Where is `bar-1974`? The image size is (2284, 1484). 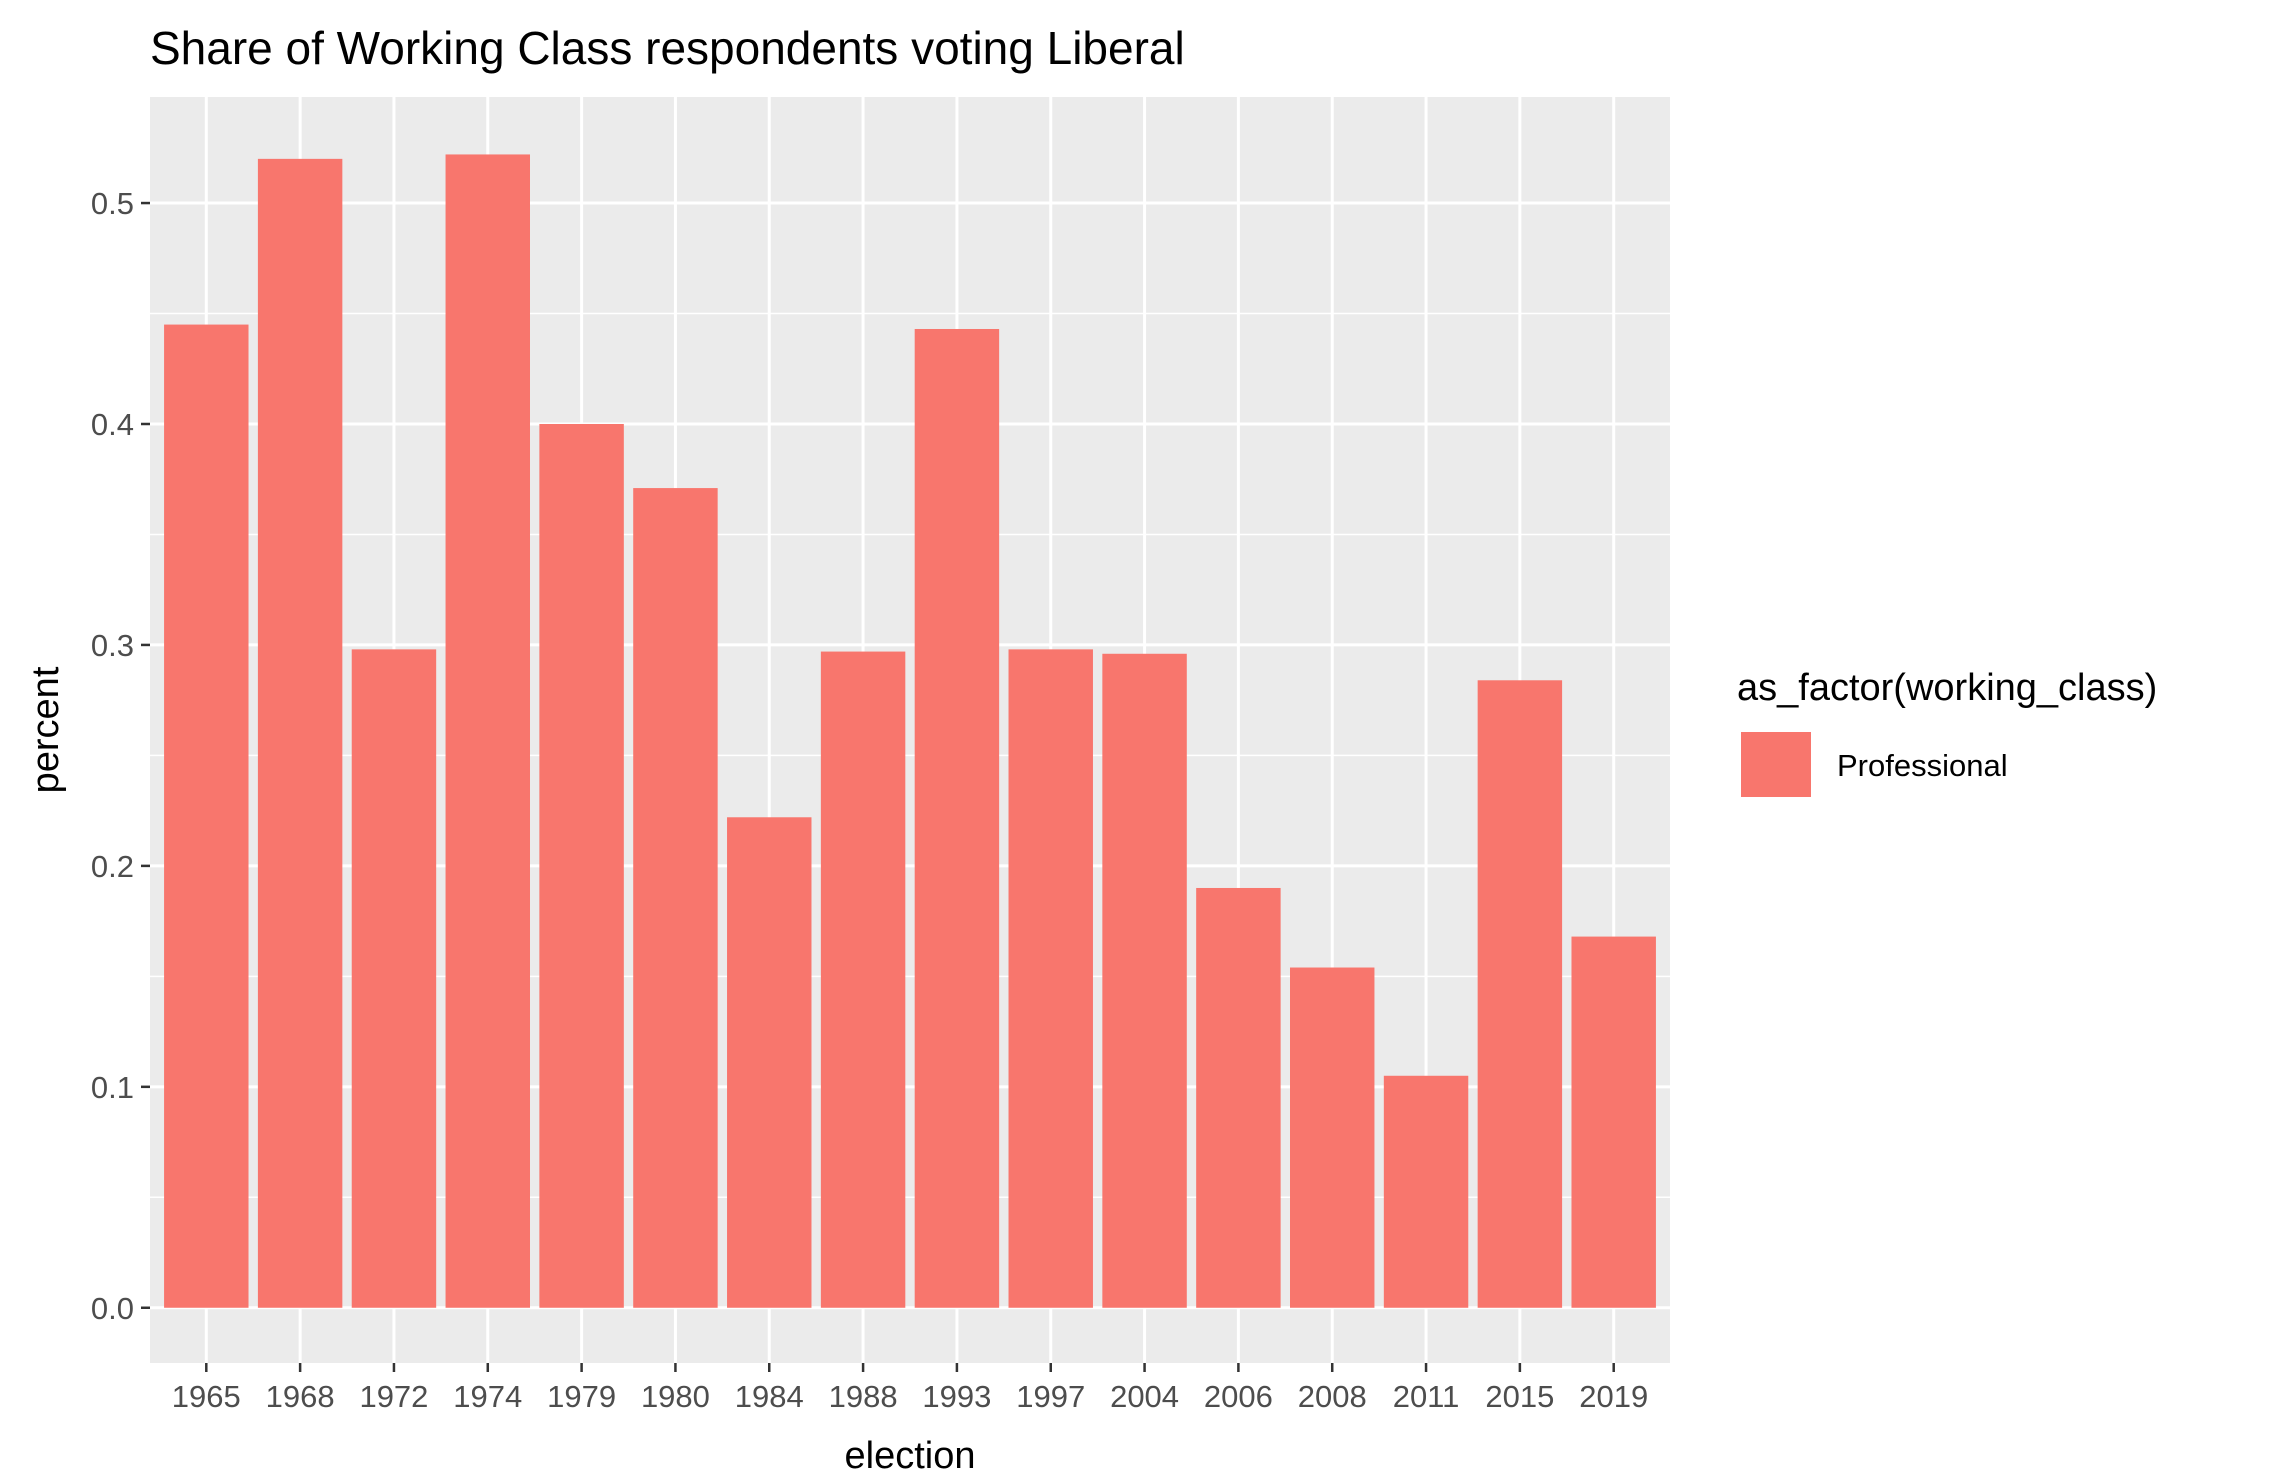
bar-1974 is located at coordinates (487, 731).